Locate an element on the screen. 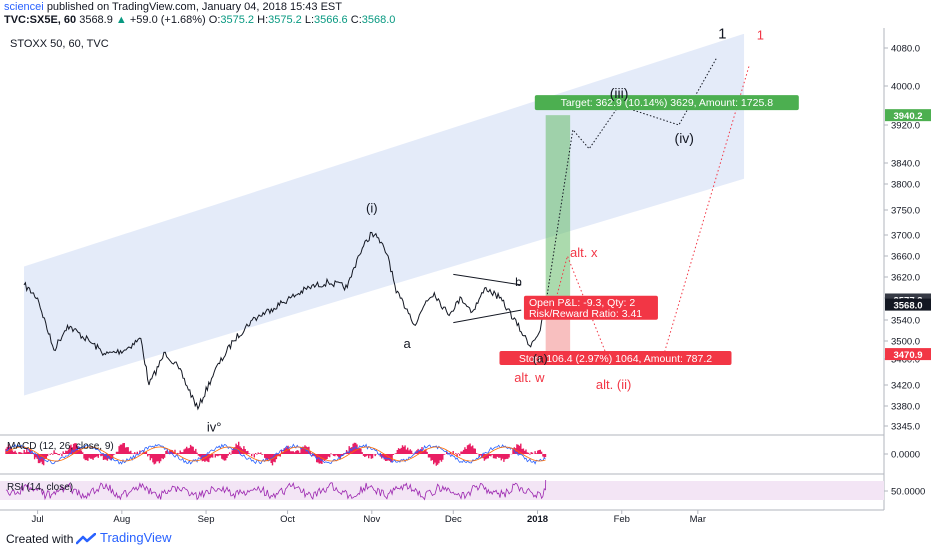 The image size is (932, 550). wave-label: alt. x is located at coordinates (584, 252).